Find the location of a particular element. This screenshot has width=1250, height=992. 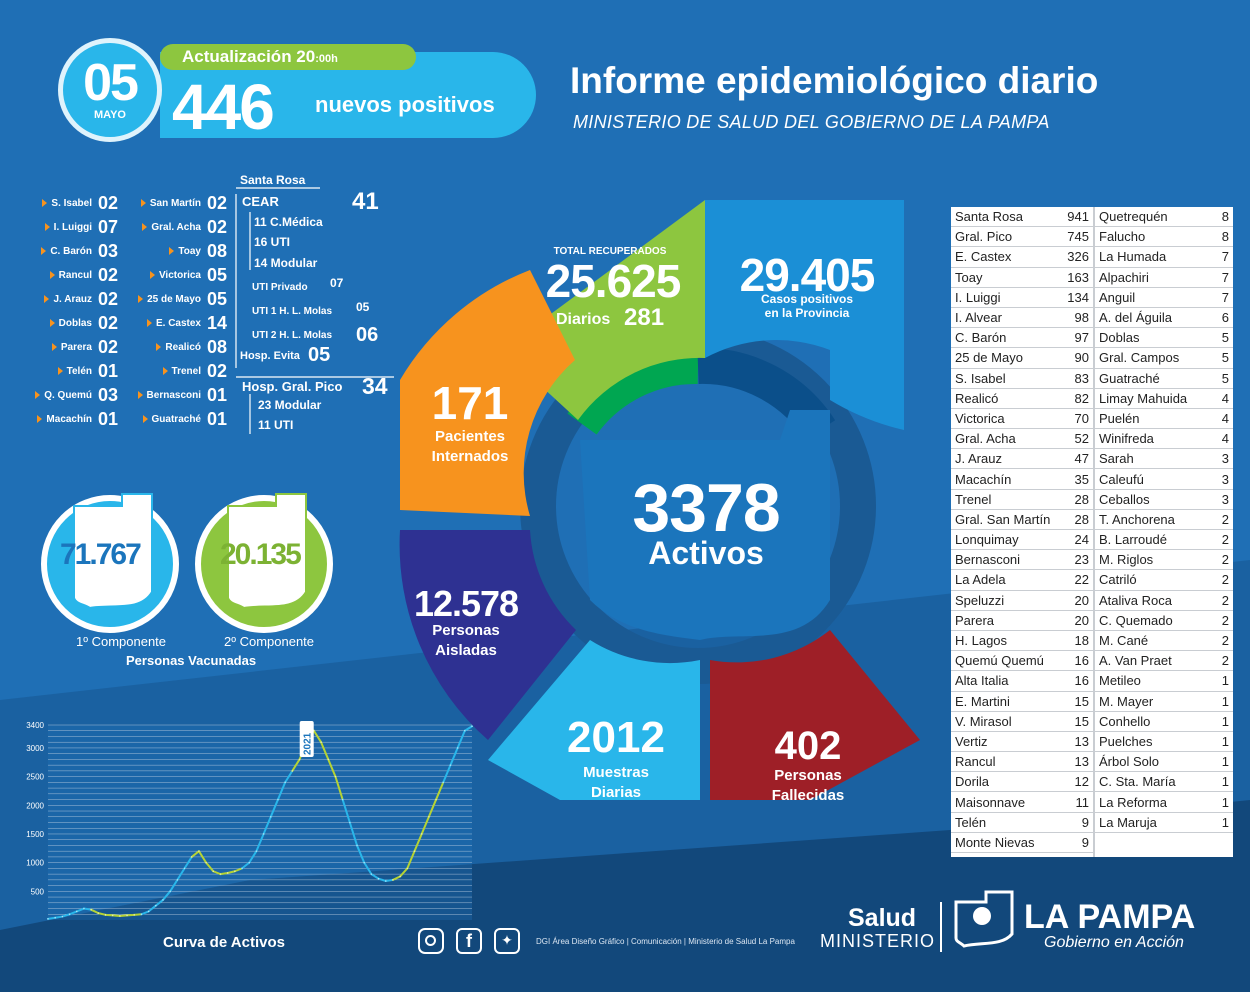

table-cell-locality: Lonquimay is located at coordinates (987, 540).